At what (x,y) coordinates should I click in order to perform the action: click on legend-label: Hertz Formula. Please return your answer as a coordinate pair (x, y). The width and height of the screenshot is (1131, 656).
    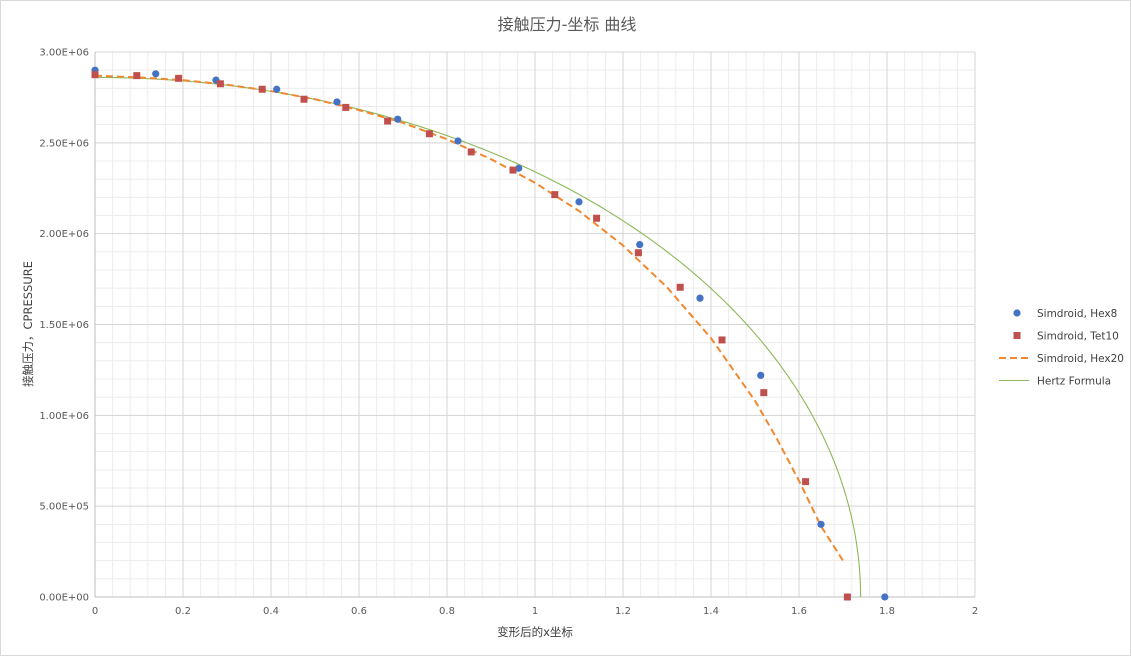
    Looking at the image, I should click on (1074, 381).